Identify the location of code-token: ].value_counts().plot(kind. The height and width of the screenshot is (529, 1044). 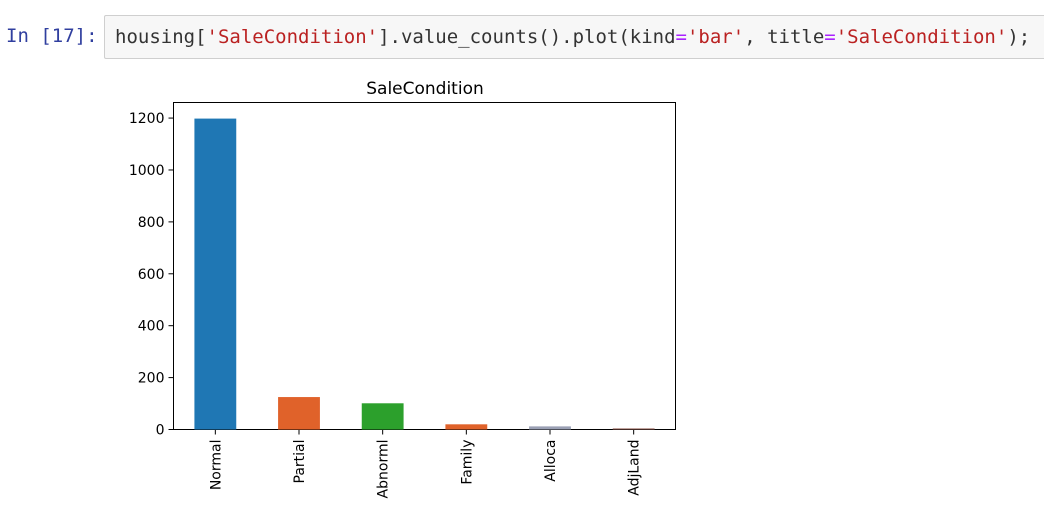
(527, 37).